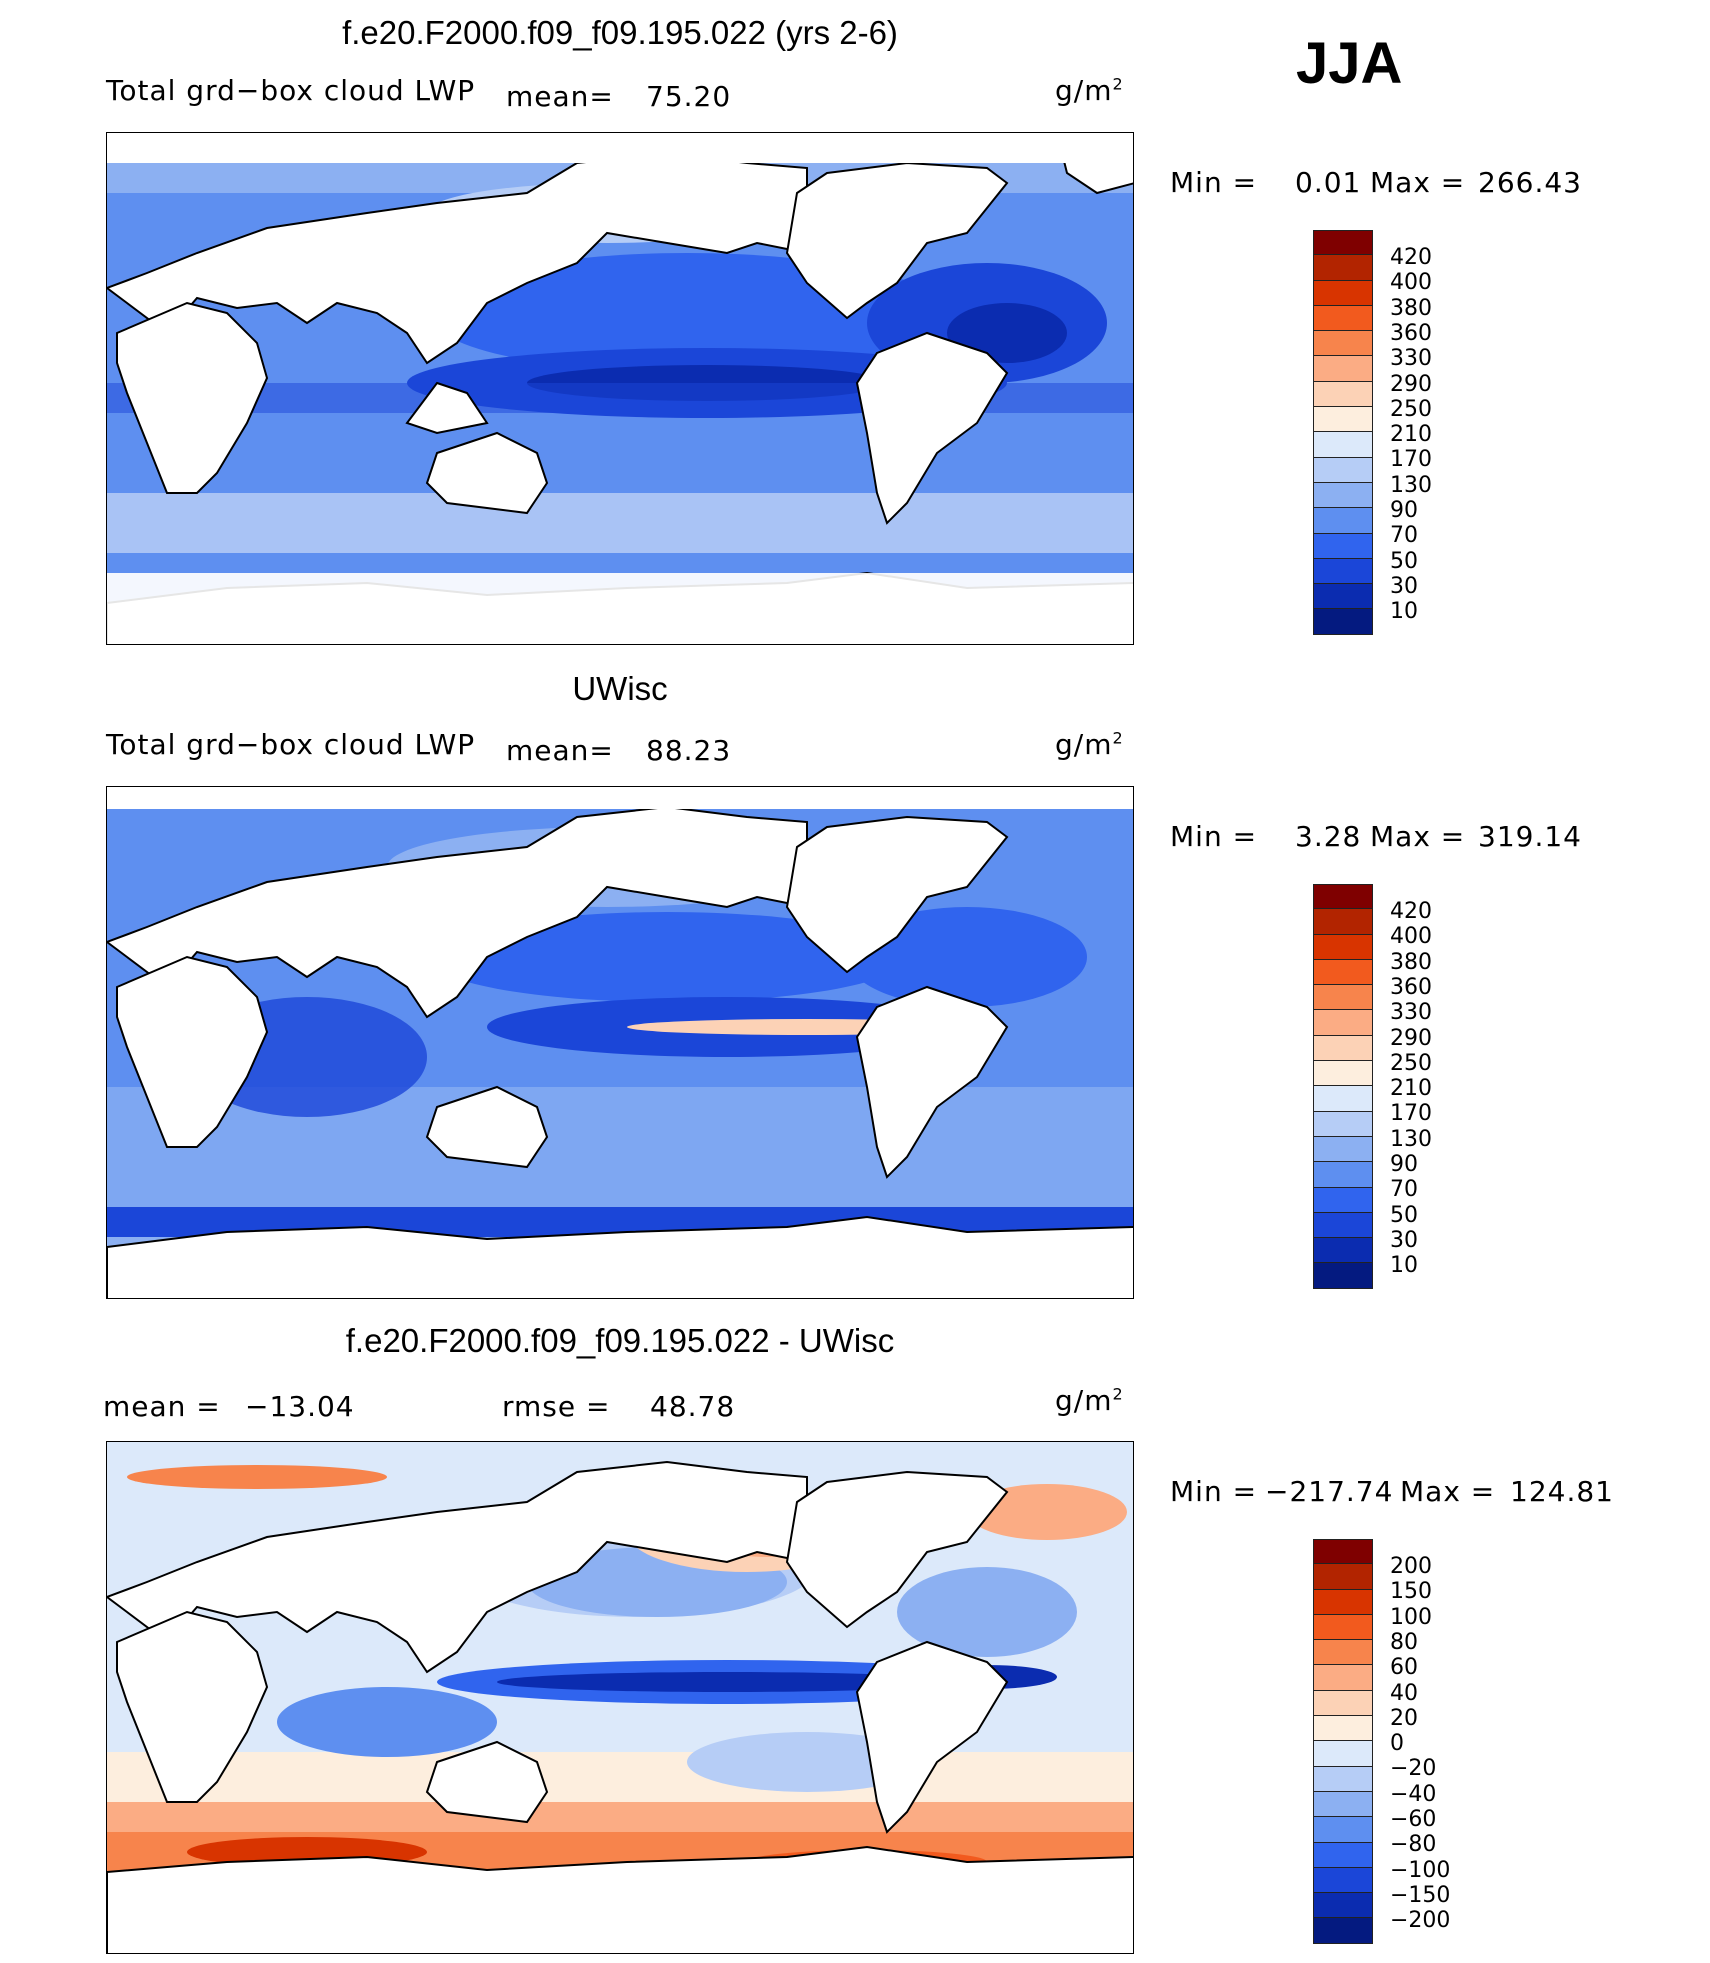  Describe the element at coordinates (1411, 1617) in the screenshot. I see `colorbar-tick-label: 100` at that location.